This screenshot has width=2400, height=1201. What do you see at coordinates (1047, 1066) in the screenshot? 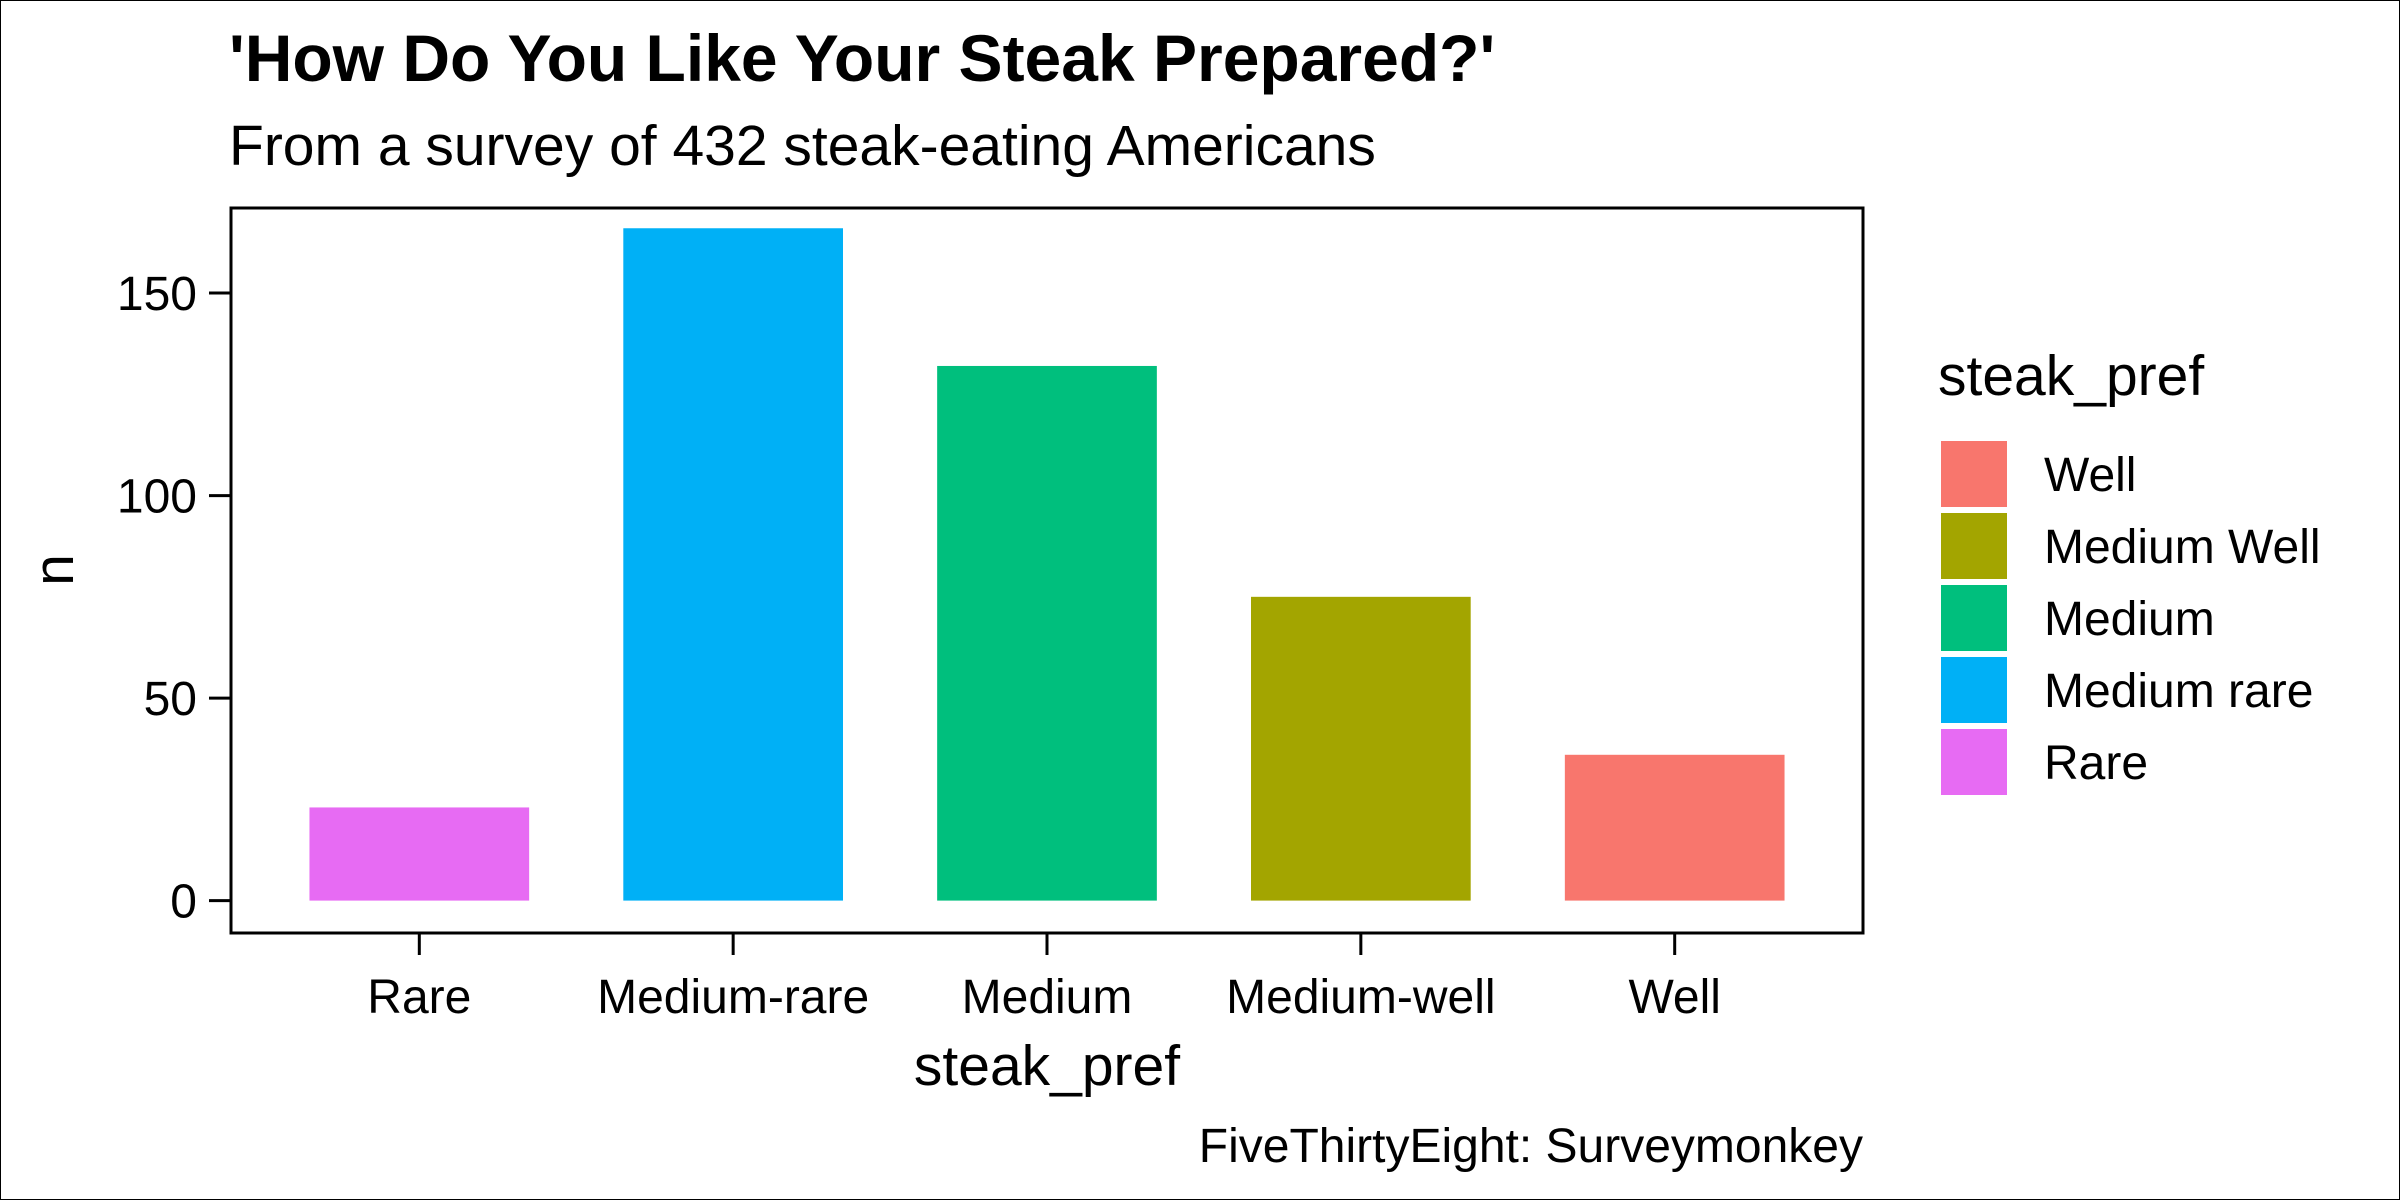
I see `x-axis-title: steak_pref` at bounding box center [1047, 1066].